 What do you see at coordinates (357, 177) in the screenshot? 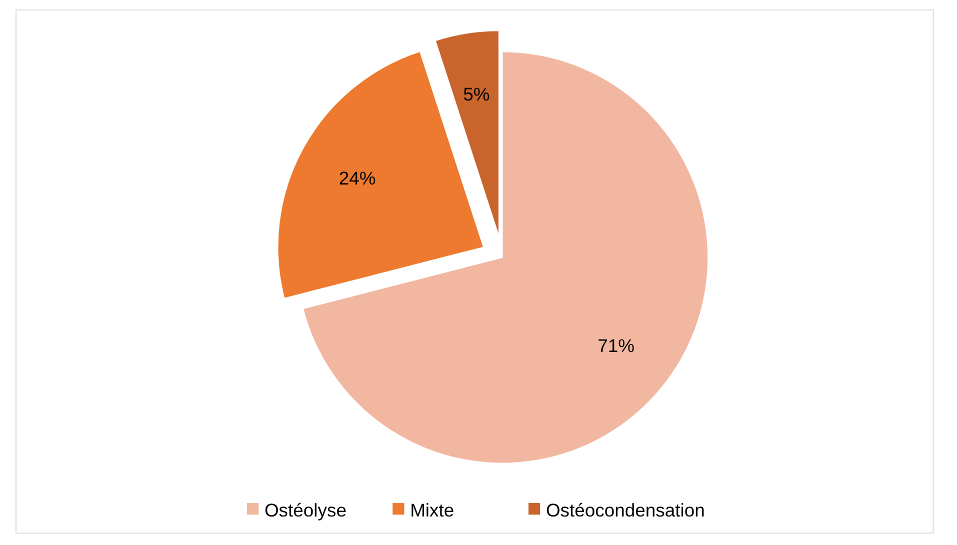
I see `data-label: 24%` at bounding box center [357, 177].